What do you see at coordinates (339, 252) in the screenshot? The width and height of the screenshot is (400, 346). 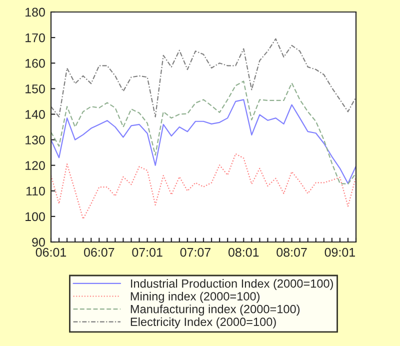 I see `x-tick-label: 09:01` at bounding box center [339, 252].